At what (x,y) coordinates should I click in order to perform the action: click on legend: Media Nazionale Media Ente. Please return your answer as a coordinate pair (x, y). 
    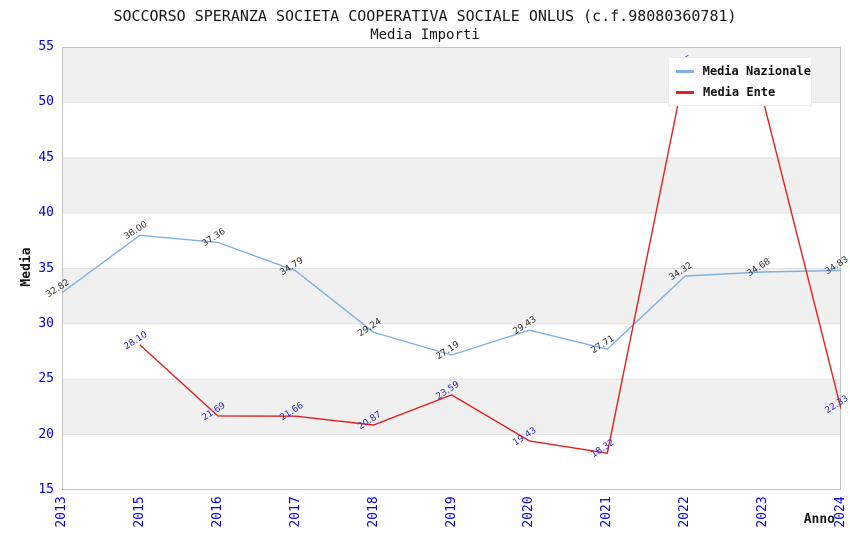
    Looking at the image, I should click on (740, 81).